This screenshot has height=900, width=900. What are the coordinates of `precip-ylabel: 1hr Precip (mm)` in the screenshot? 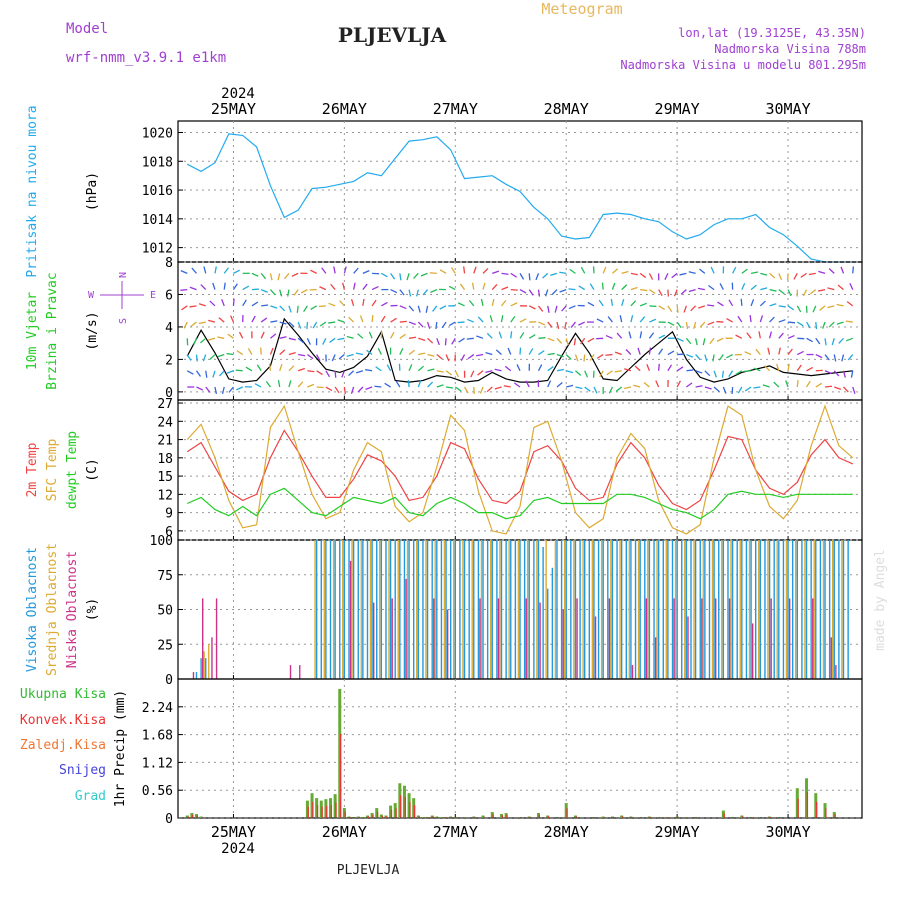 It's located at (120, 748).